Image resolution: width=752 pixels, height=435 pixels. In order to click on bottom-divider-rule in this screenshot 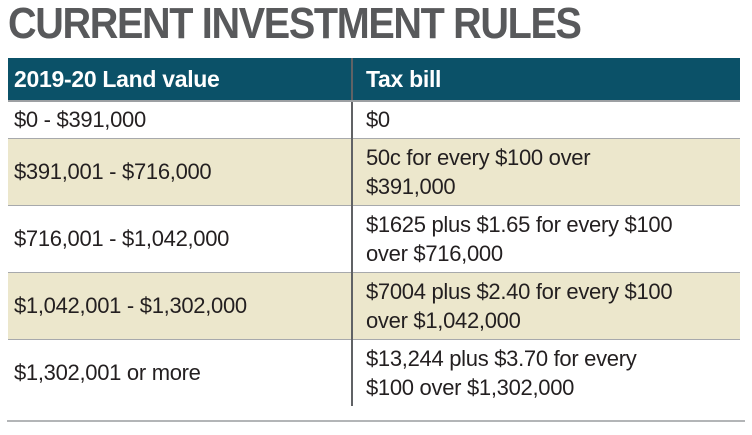, I will do `click(376, 421)`.